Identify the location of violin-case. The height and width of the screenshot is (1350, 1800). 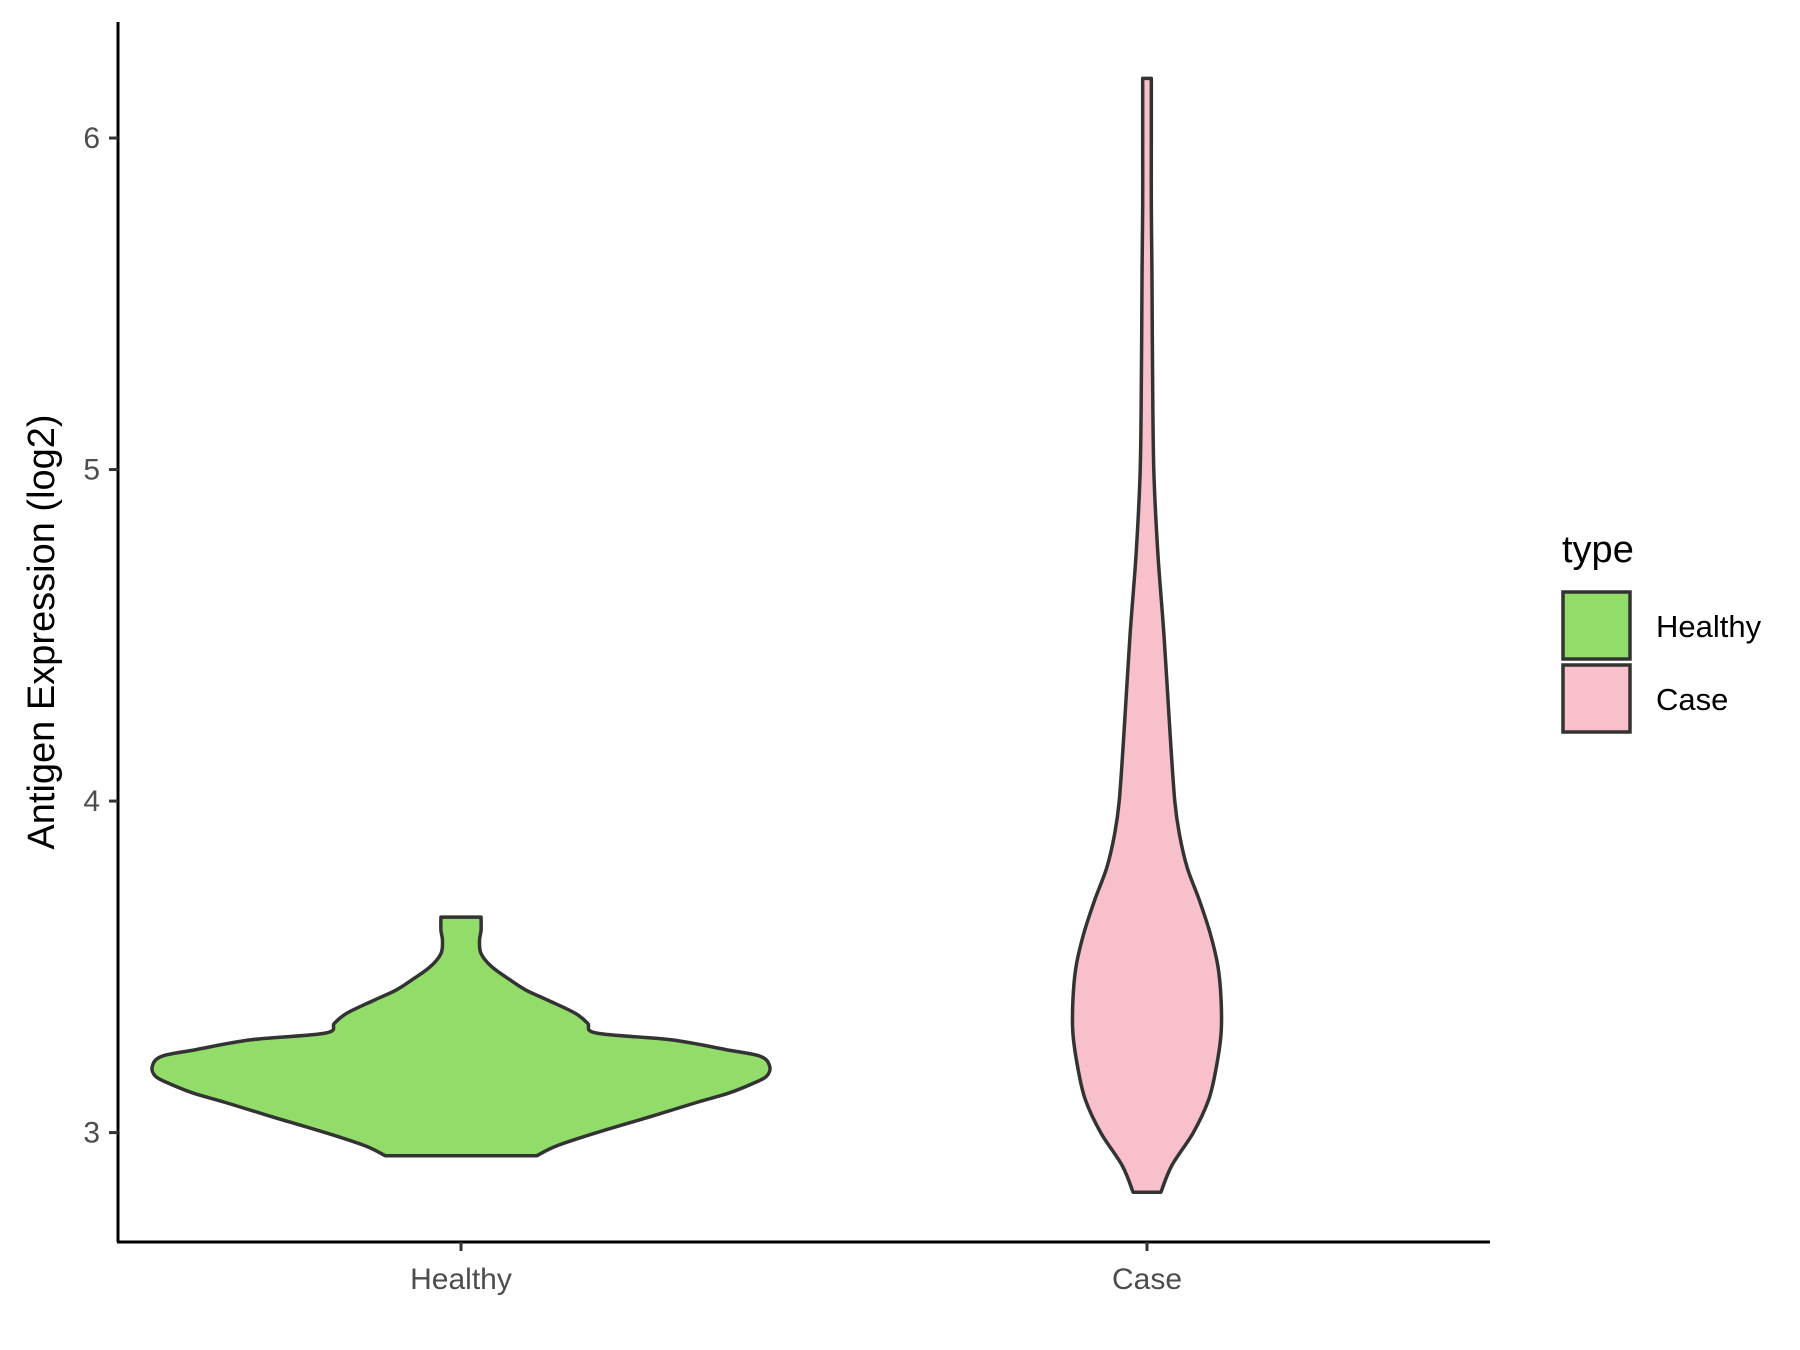
(1147, 635).